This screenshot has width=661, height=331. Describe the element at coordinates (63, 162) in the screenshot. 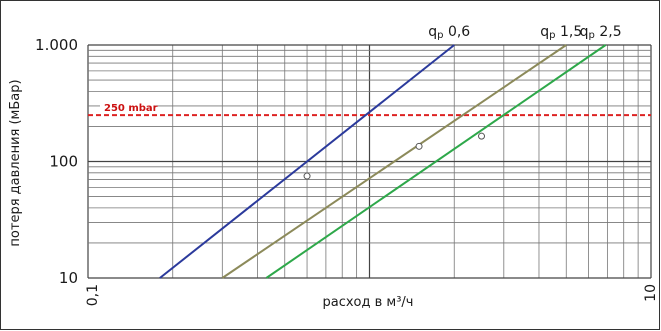

I see `y-tick-label: 100` at that location.